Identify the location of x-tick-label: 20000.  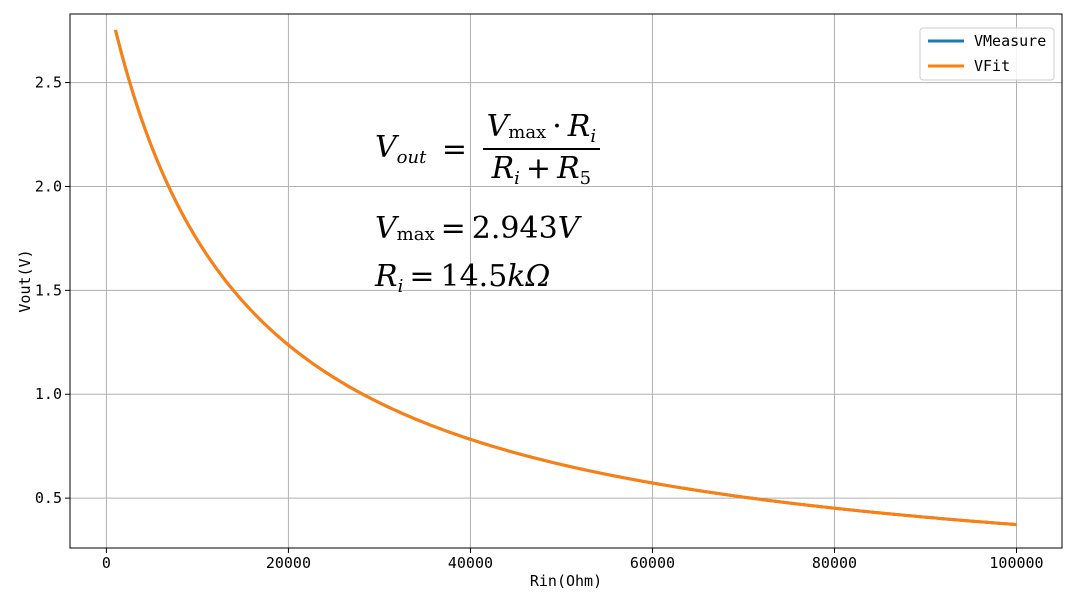
(288, 563).